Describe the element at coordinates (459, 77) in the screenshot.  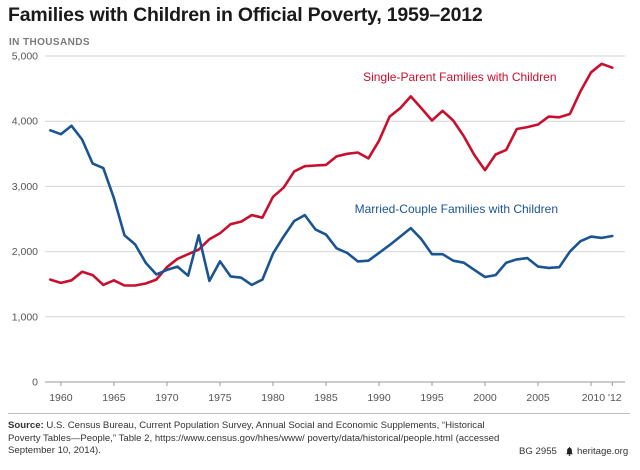
I see `single-parent-annotation: Single-Parent Families with Children` at that location.